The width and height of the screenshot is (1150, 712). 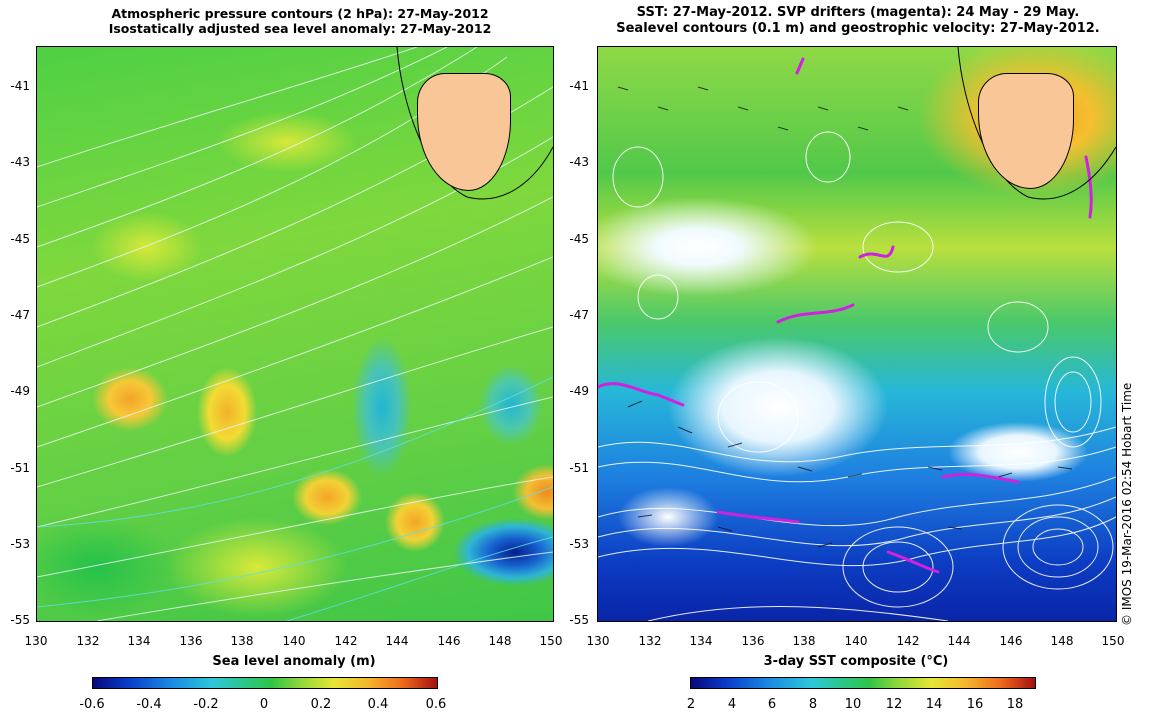 I want to click on right-axis-title: 3-day SST composite (°C), so click(x=856, y=661).